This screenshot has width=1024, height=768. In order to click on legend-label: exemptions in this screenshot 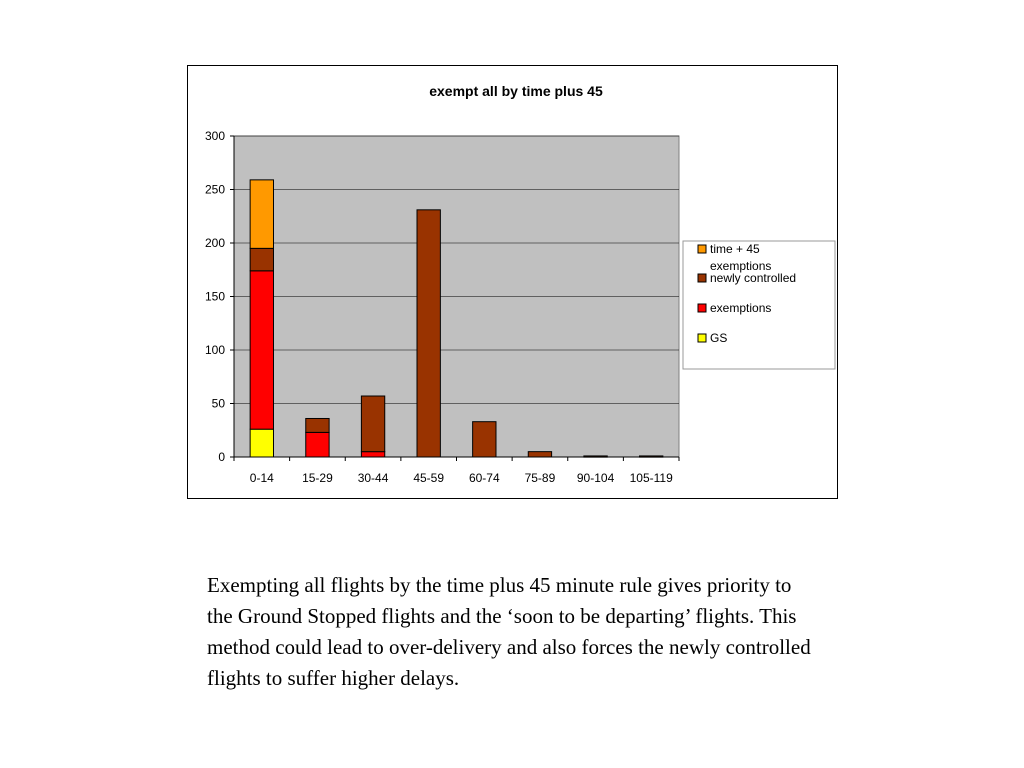, I will do `click(740, 308)`.